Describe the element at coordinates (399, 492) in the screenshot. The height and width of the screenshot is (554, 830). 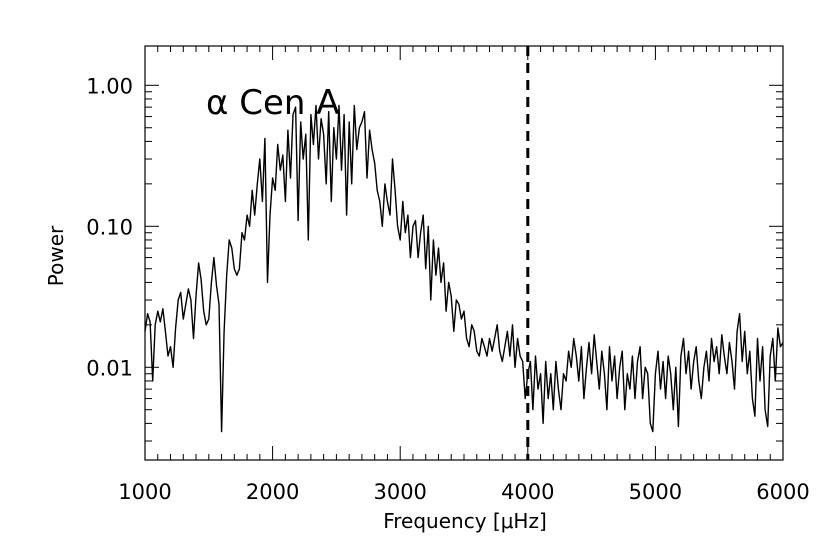
I see `x-tick-label: 3000` at that location.